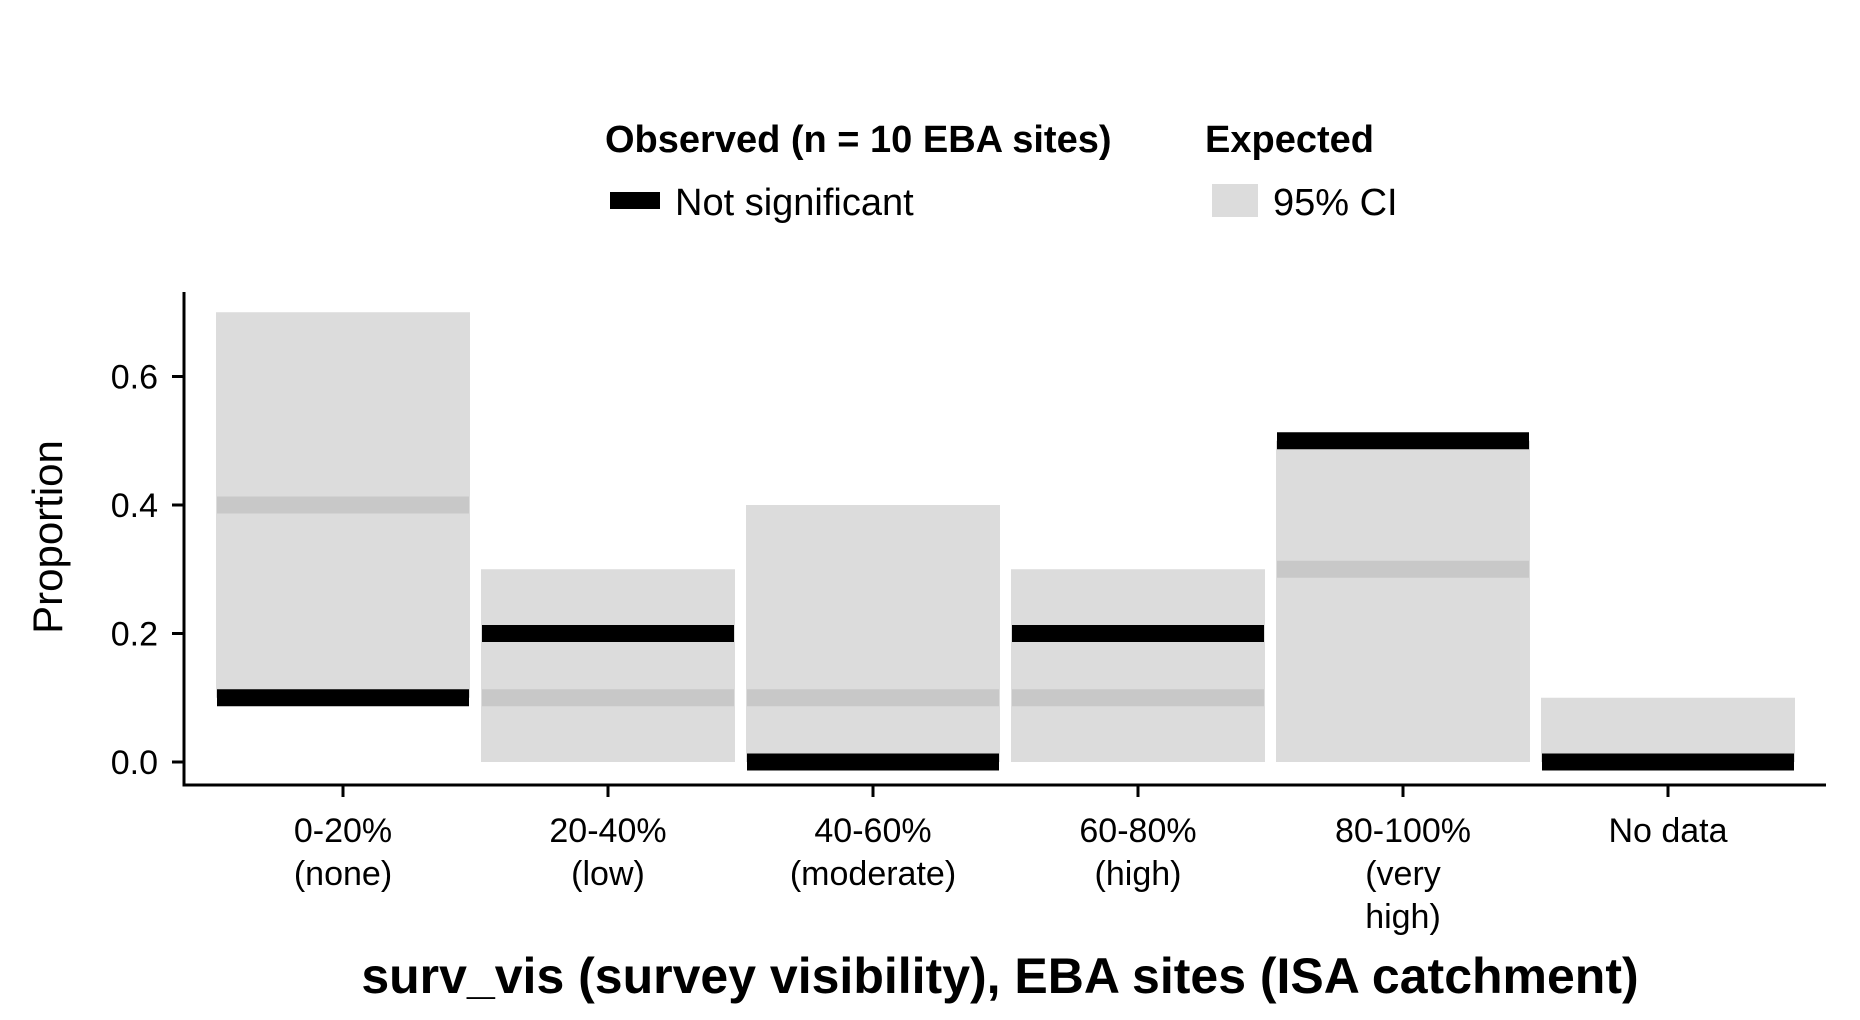 The height and width of the screenshot is (1020, 1860). I want to click on x-tick-label-line: No data, so click(1667, 831).